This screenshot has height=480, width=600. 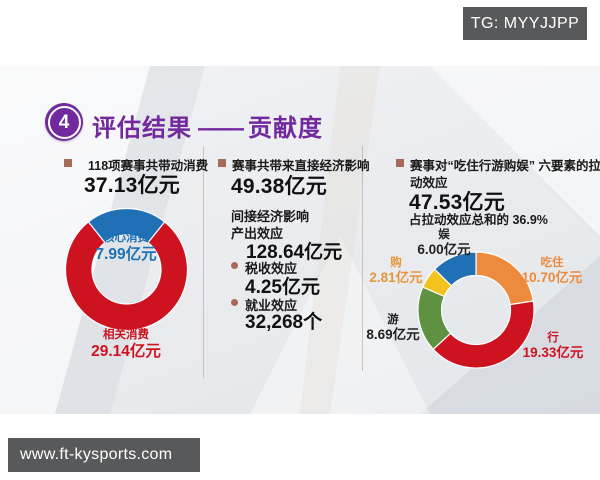 What do you see at coordinates (96, 454) in the screenshot?
I see `website-text: www.ft-kysports.com` at bounding box center [96, 454].